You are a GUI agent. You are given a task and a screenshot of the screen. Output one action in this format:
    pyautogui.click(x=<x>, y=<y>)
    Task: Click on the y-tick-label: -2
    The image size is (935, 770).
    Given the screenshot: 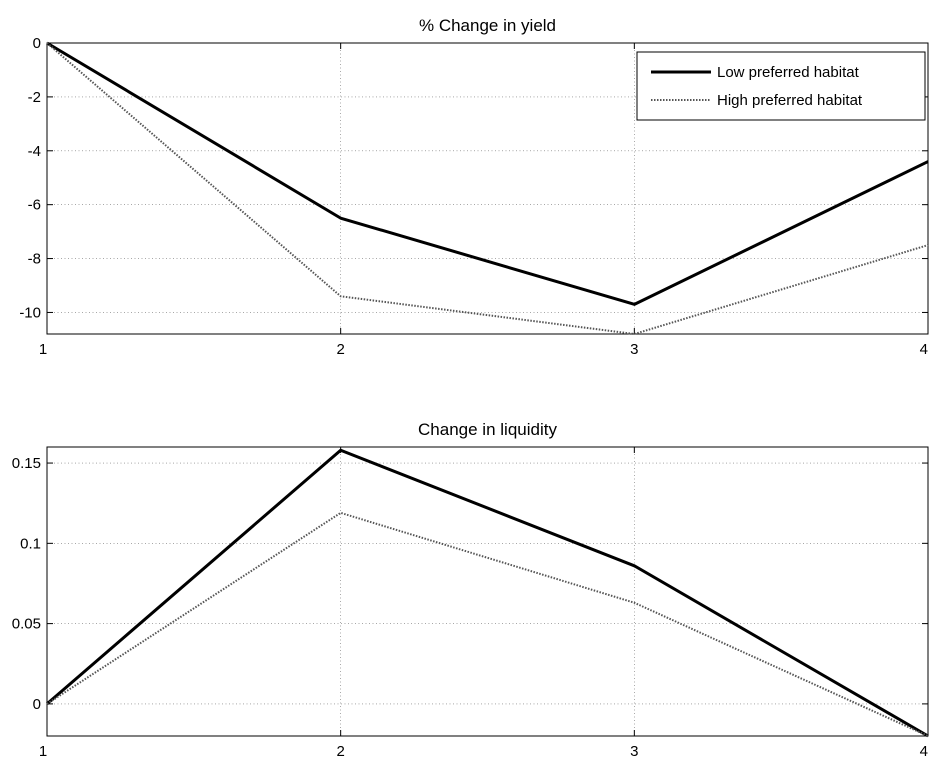 What is the action you would take?
    pyautogui.click(x=34, y=97)
    